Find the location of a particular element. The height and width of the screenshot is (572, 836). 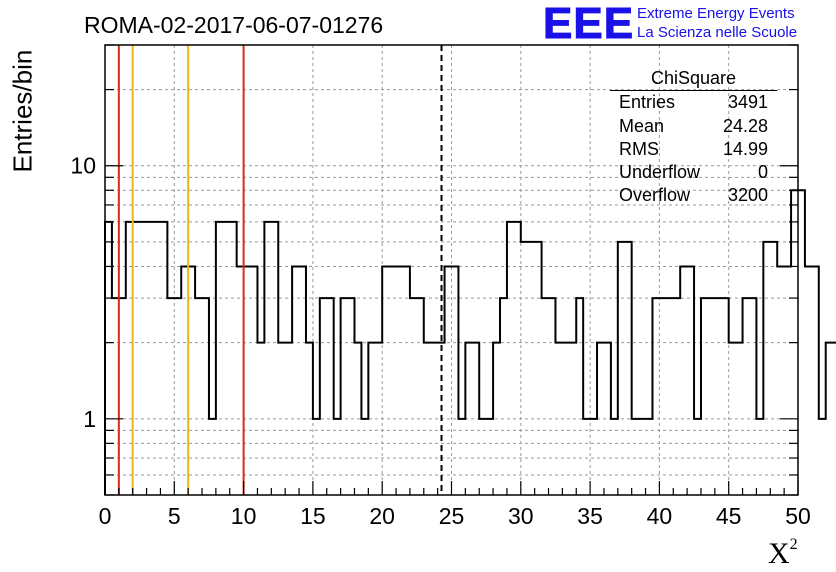

stats-value: 14.99 is located at coordinates (745, 148).